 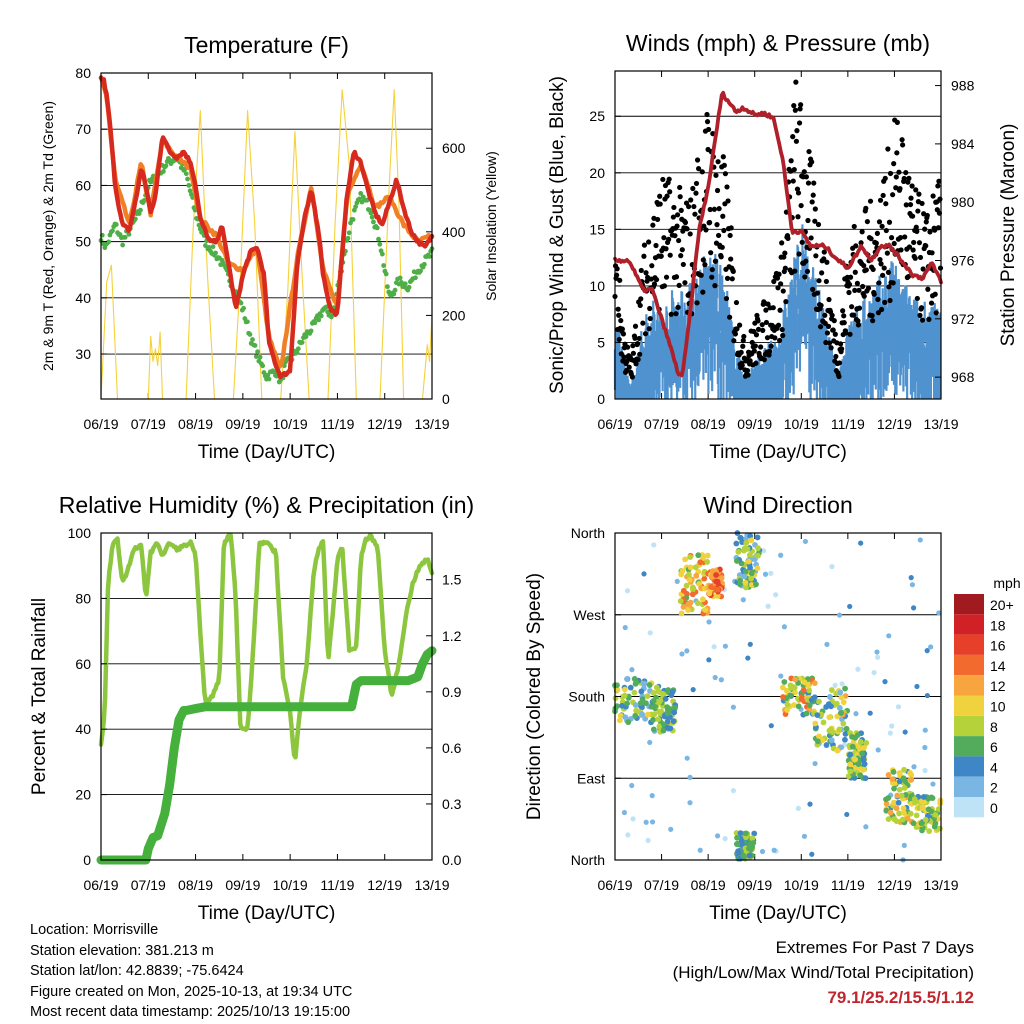 What do you see at coordinates (589, 615) in the screenshot?
I see `direction-ytick-label: West` at bounding box center [589, 615].